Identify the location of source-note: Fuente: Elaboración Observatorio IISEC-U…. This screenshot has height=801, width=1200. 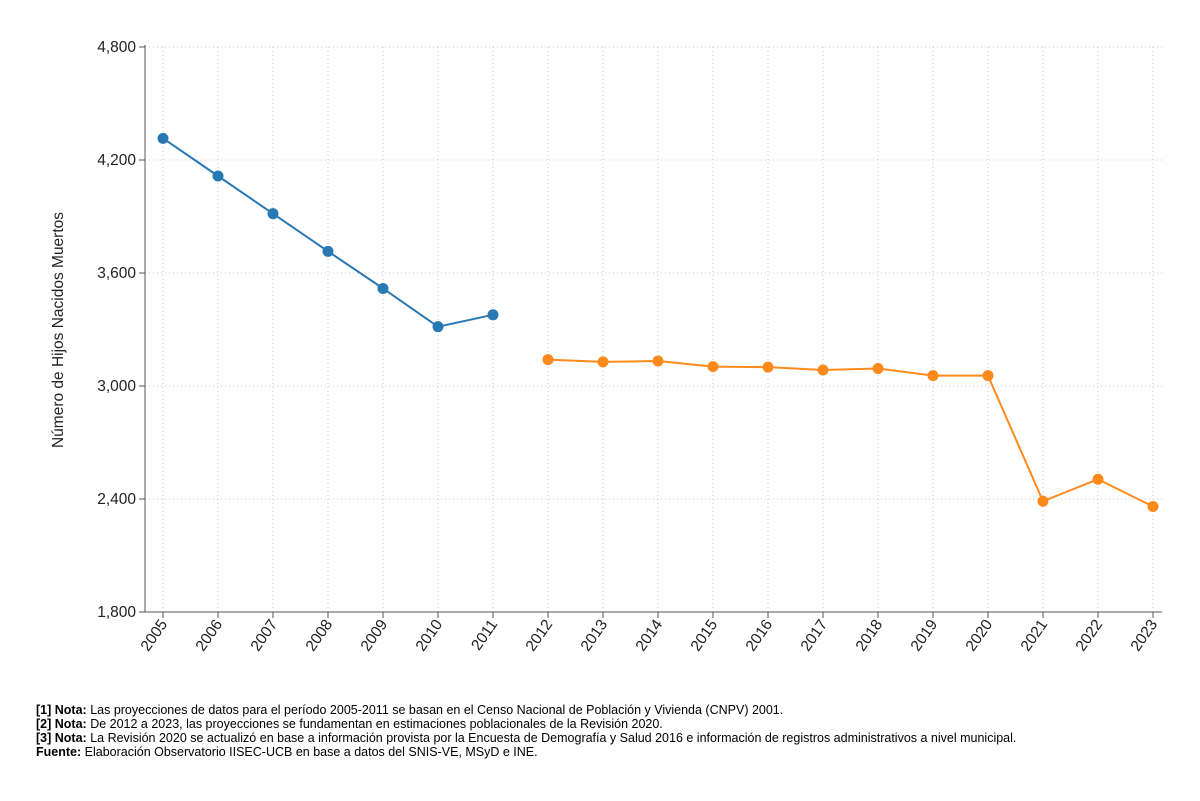
(526, 752).